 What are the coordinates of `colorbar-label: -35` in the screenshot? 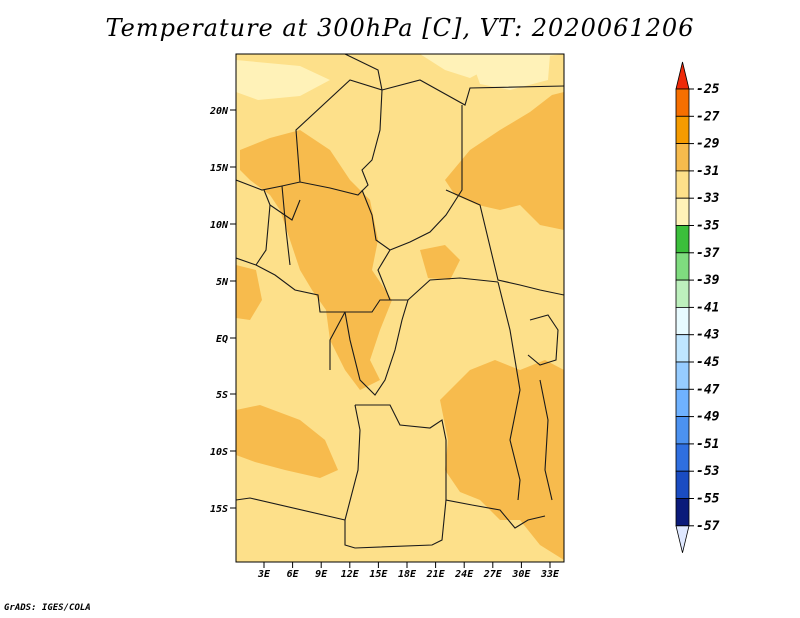 It's located at (708, 226).